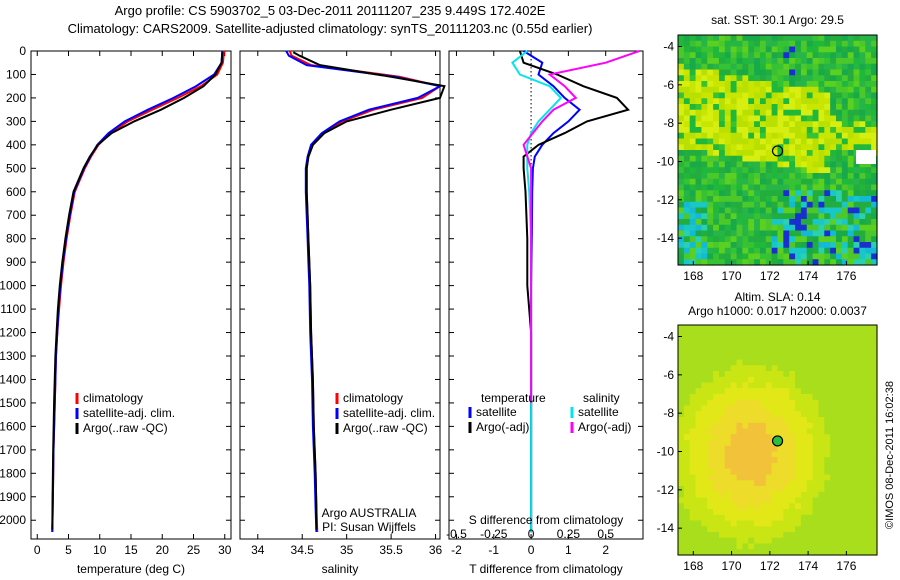 The width and height of the screenshot is (900, 580). I want to click on y-tick-label: 900, so click(16, 262).